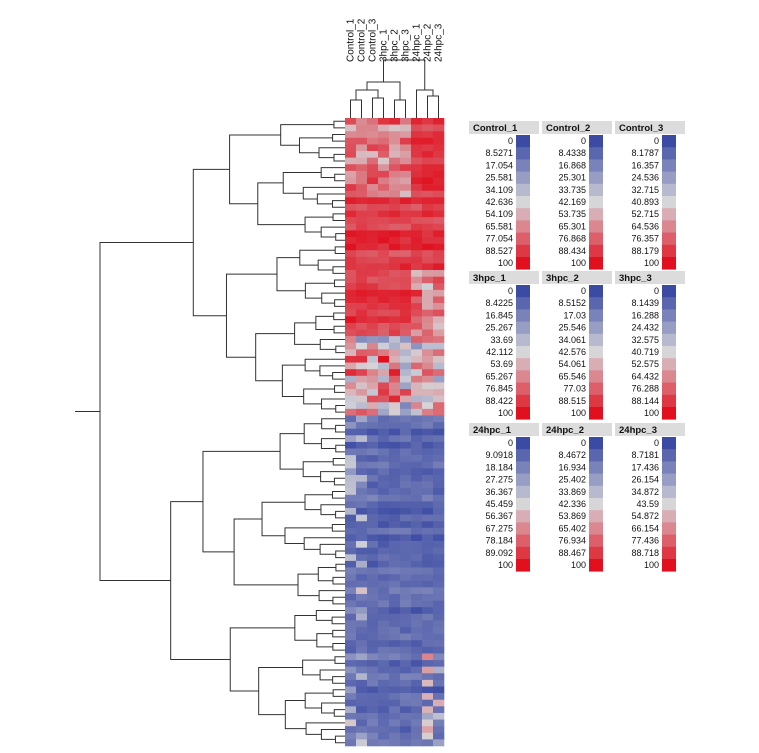 The image size is (759, 753). I want to click on legend-tick-label: 0, so click(583, 291).